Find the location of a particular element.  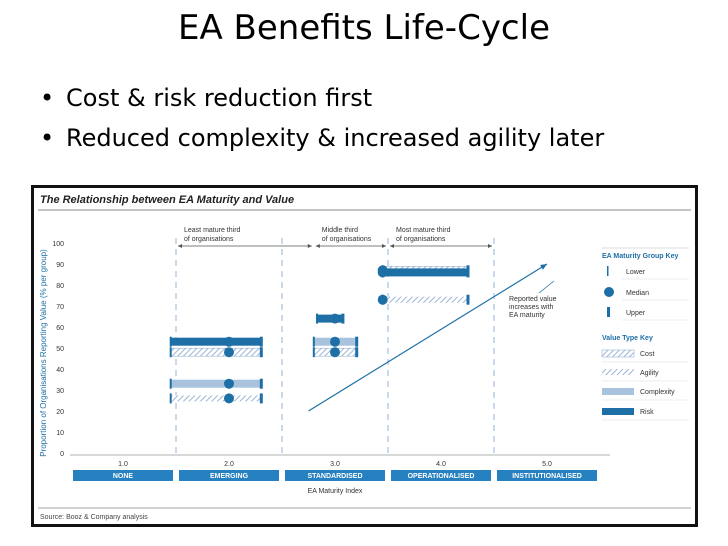

y-tick-label: 60 is located at coordinates (60, 328).